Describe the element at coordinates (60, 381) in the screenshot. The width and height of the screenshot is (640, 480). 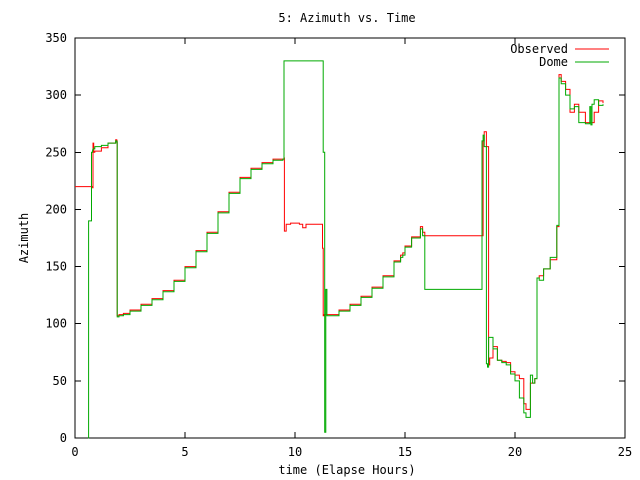
I see `y-tick-label: 50` at that location.